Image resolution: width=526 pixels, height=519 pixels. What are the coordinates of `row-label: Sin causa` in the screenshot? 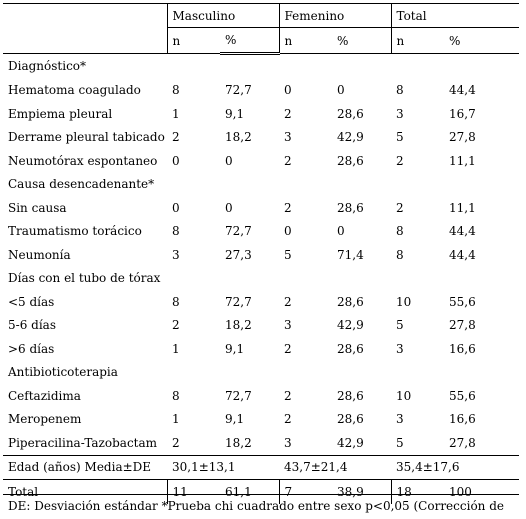 It's located at (37, 207).